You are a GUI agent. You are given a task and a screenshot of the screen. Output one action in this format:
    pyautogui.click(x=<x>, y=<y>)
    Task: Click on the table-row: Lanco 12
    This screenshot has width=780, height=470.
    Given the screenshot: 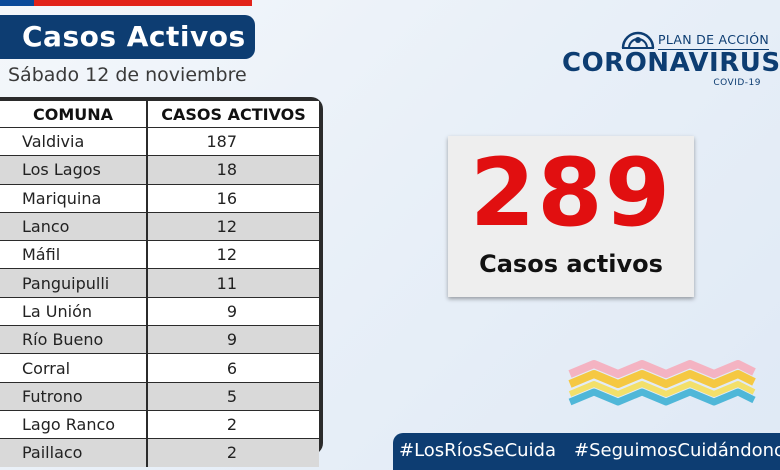 What is the action you would take?
    pyautogui.click(x=159, y=226)
    